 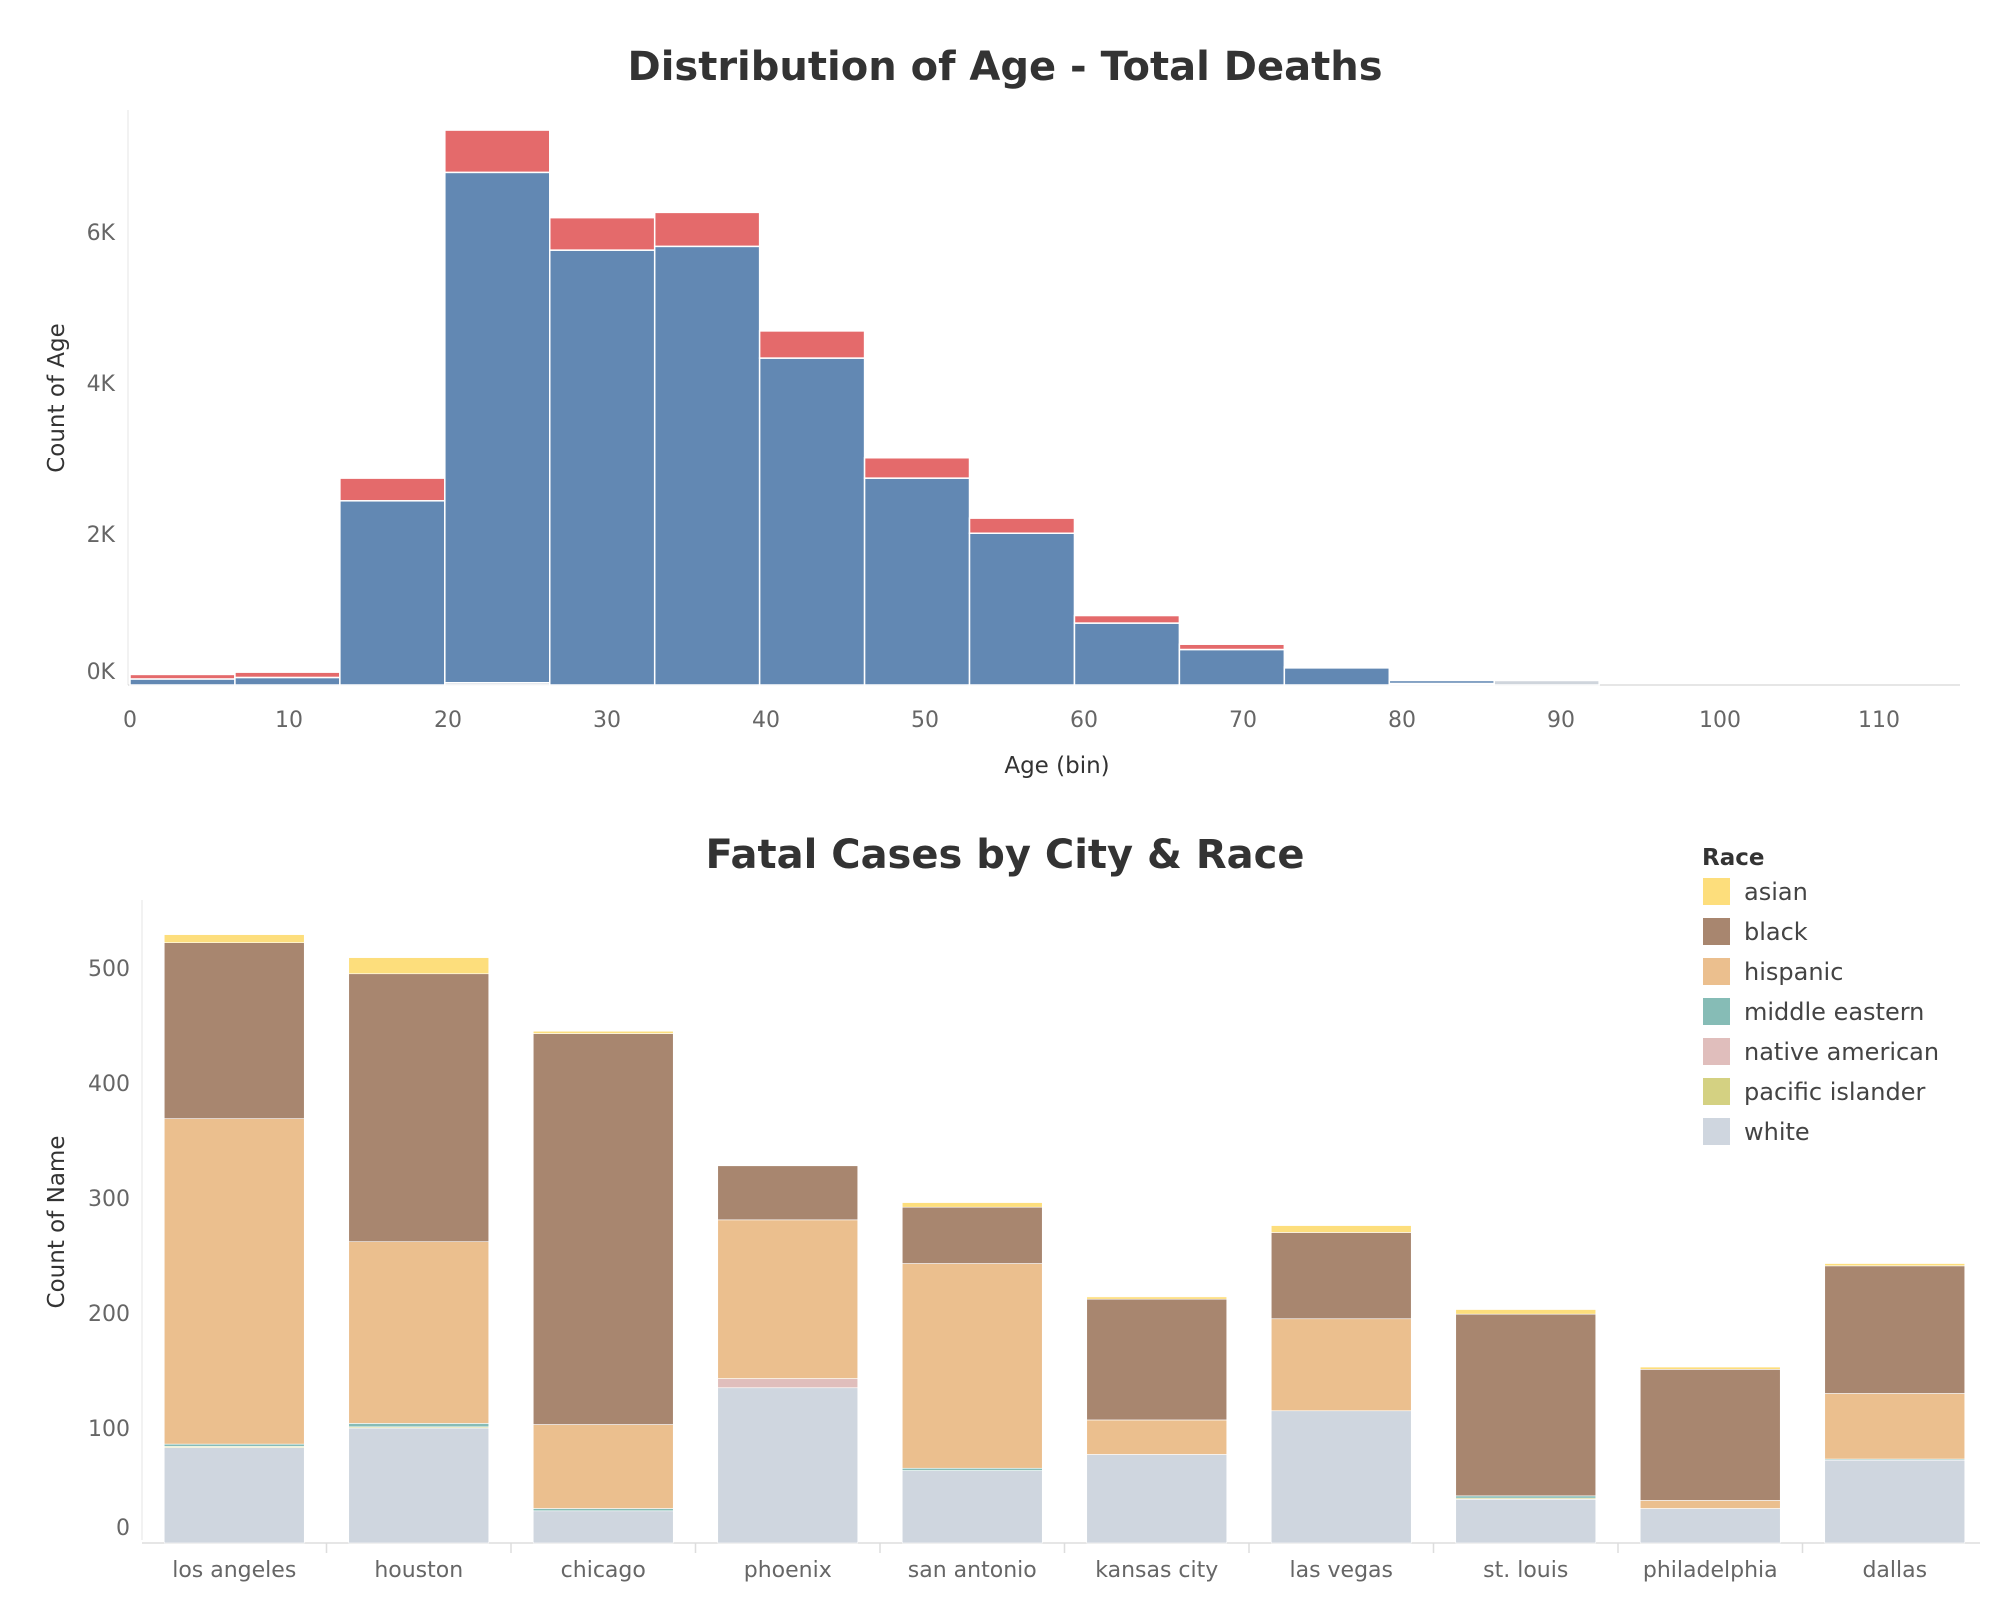 What do you see at coordinates (448, 720) in the screenshot?
I see `histogram-x-tick-label: 20` at bounding box center [448, 720].